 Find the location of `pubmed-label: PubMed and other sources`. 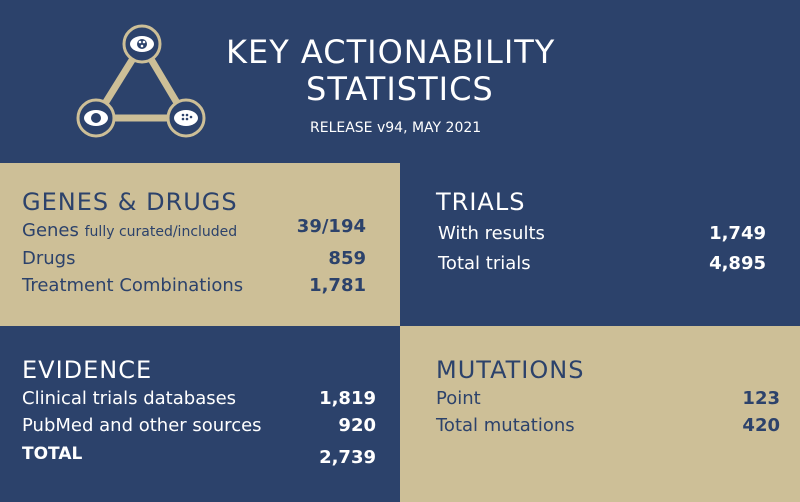

pubmed-label: PubMed and other sources is located at coordinates (142, 425).